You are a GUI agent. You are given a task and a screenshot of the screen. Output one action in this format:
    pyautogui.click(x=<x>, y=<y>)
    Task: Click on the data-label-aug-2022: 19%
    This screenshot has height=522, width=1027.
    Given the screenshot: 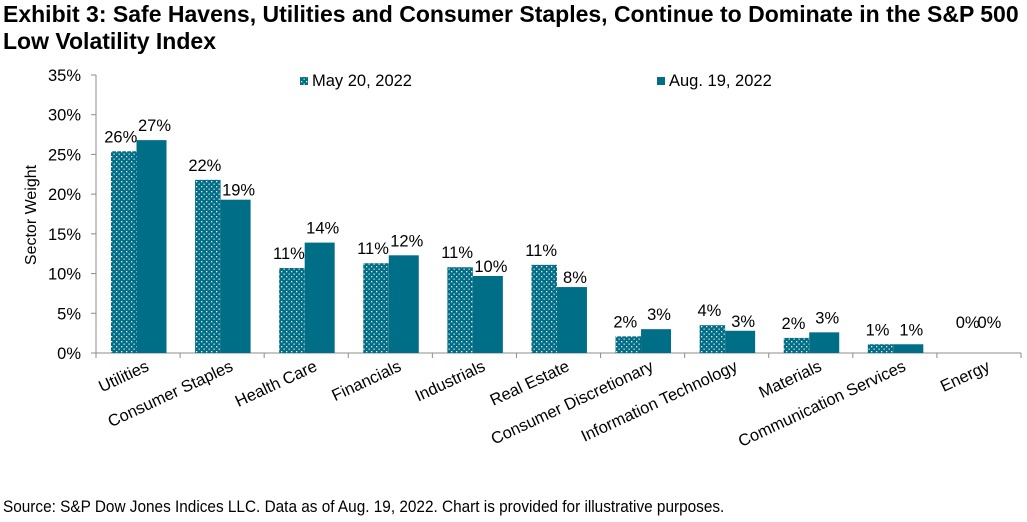 What is the action you would take?
    pyautogui.click(x=238, y=191)
    